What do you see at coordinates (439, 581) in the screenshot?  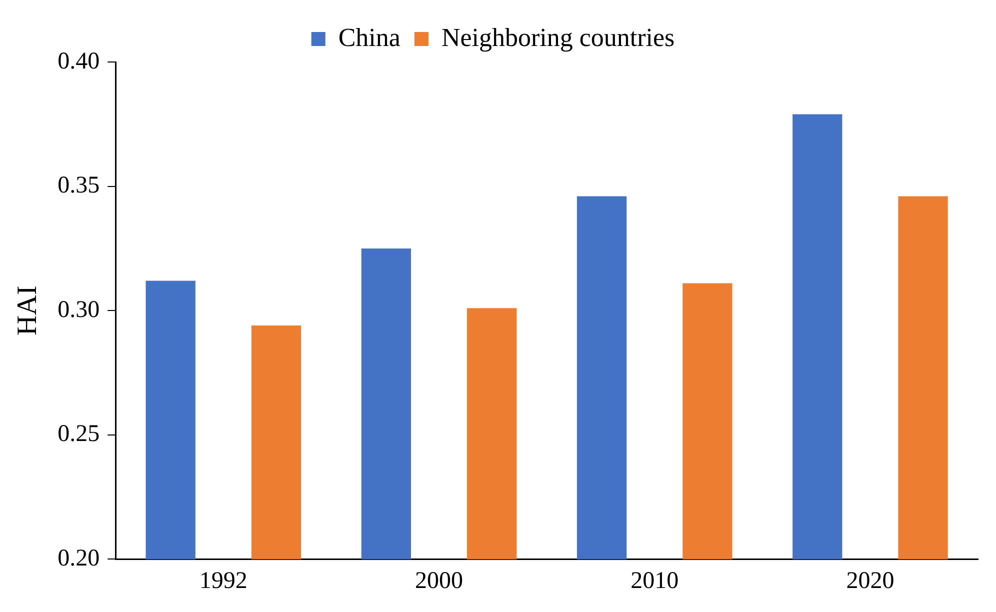 I see `x-tick-label: 2000` at bounding box center [439, 581].